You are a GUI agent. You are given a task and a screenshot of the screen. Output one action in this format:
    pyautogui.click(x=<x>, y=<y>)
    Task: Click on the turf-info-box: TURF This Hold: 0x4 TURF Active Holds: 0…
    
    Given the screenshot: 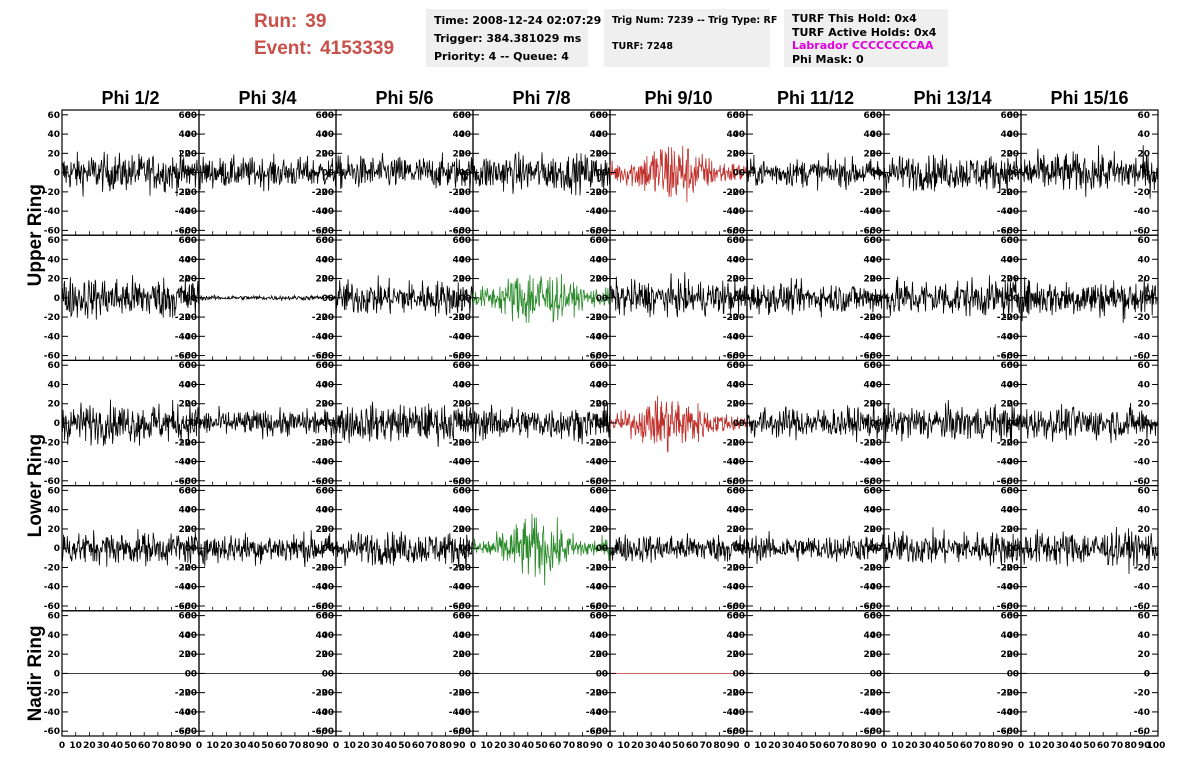 What is the action you would take?
    pyautogui.click(x=866, y=38)
    